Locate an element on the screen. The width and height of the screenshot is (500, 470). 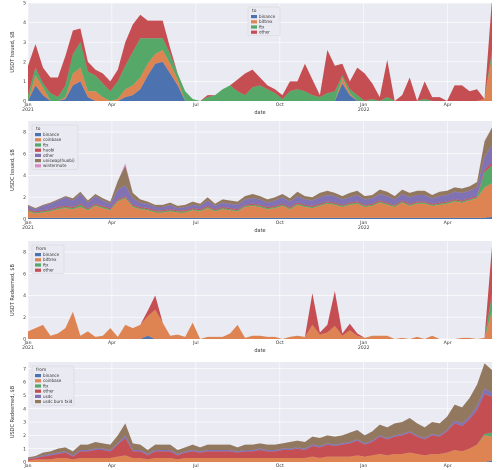
legend-label-huobi: huobi is located at coordinates (48, 150).